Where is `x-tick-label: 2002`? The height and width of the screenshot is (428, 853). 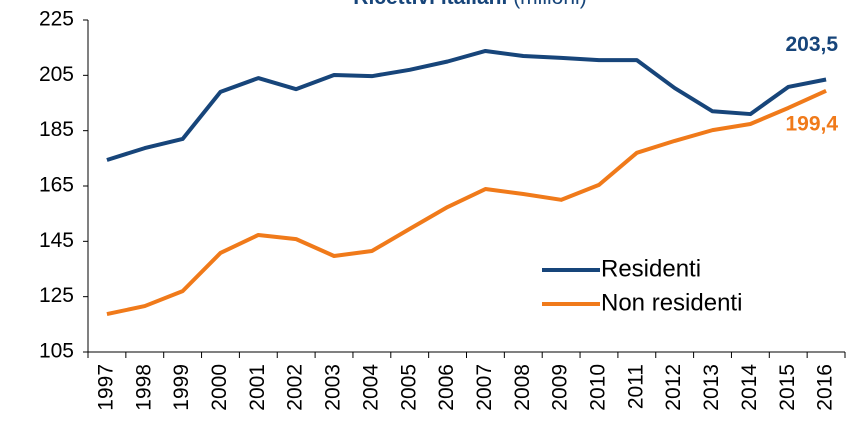 x-tick-label: 2002 is located at coordinates (295, 387).